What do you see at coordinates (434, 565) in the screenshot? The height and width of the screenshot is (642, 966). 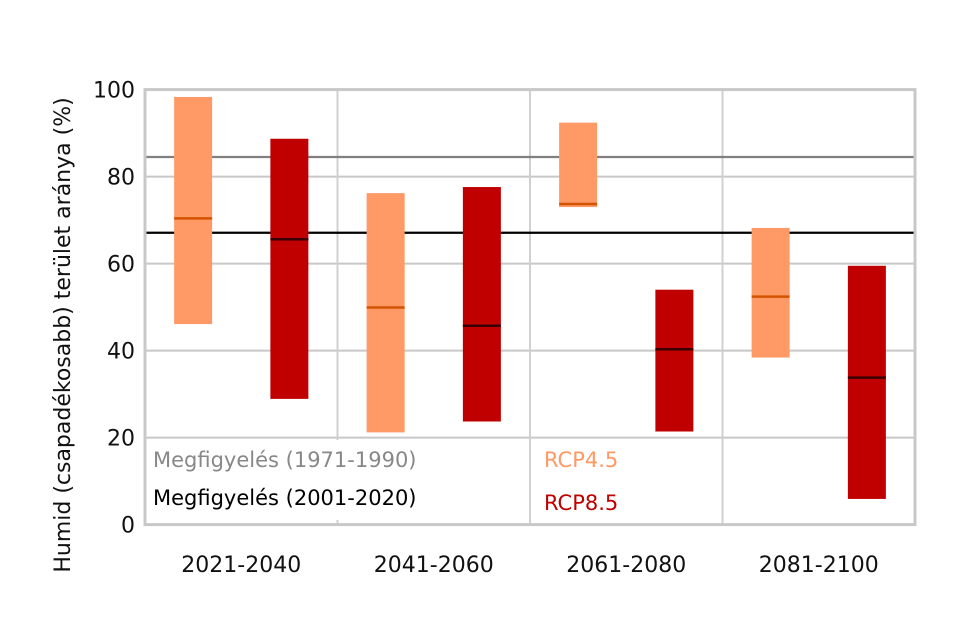 I see `x-tick-label: 2041-2060` at bounding box center [434, 565].